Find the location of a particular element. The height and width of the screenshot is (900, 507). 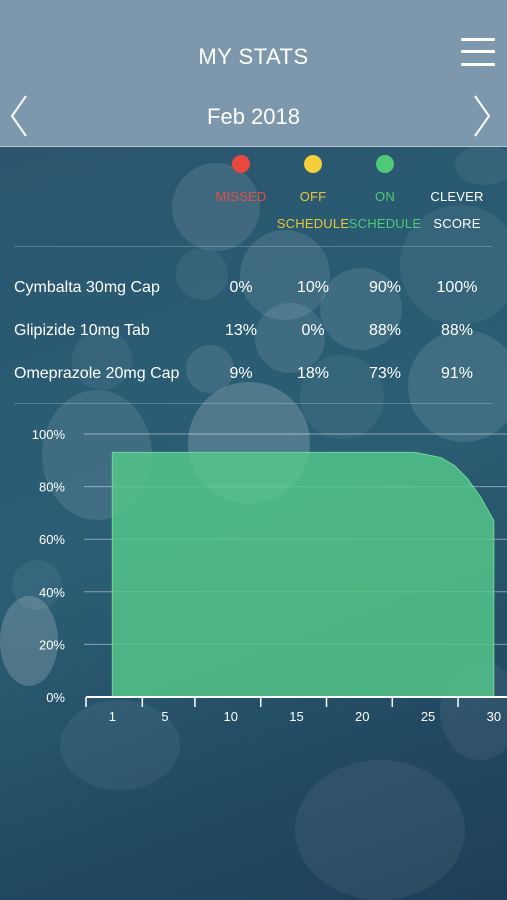

legend-score-label: CLEVER is located at coordinates (457, 196).